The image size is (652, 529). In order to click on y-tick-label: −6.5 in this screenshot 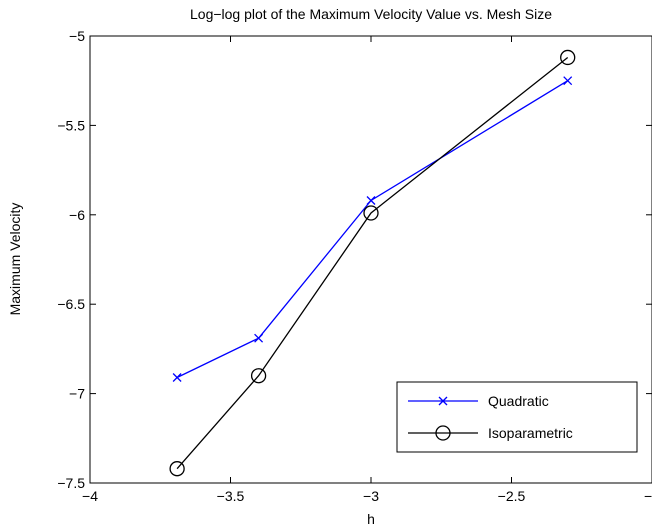, I will do `click(71, 304)`.